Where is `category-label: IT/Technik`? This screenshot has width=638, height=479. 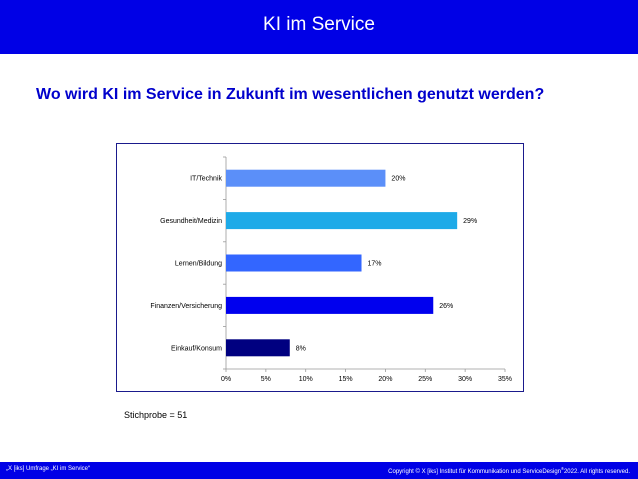 category-label: IT/Technik is located at coordinates (206, 179).